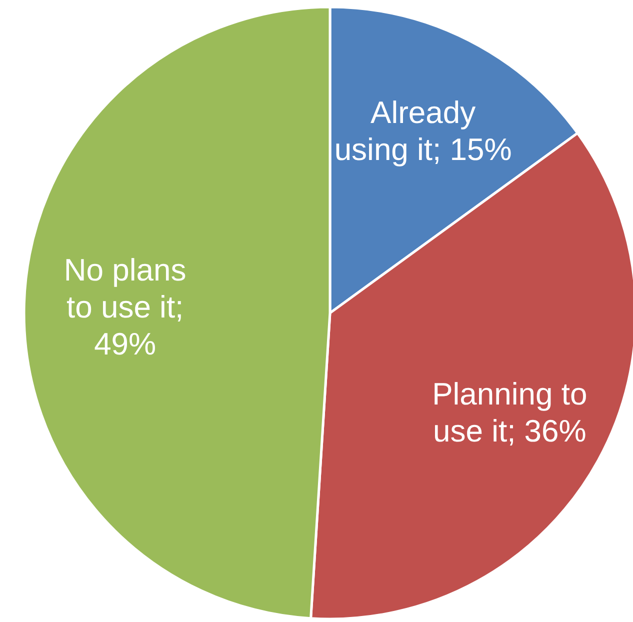 This screenshot has width=633, height=622. I want to click on slice-label: No plans to use it; 49%, so click(125, 307).